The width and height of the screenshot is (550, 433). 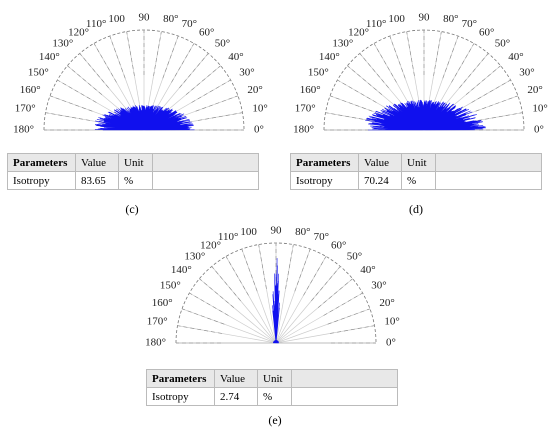 I want to click on table-cell: 2.74, so click(x=236, y=396).